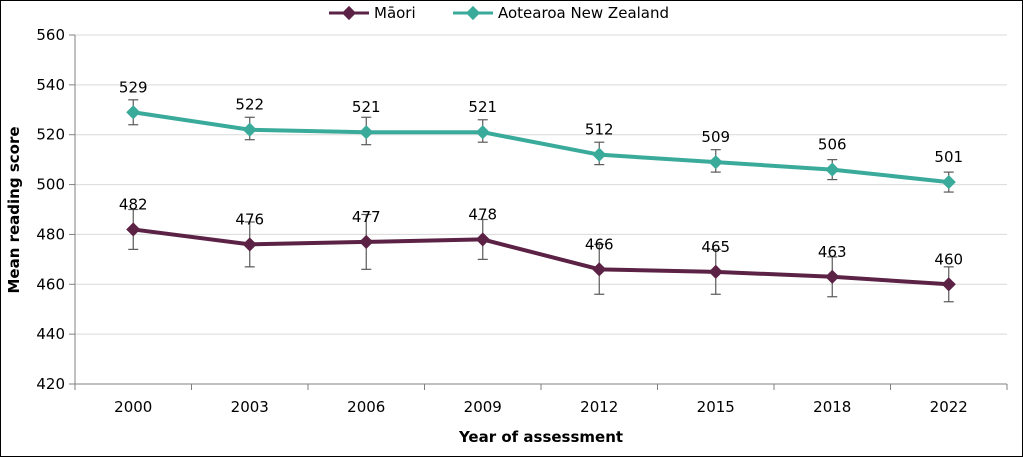  I want to click on data-label-maori: 460, so click(948, 259).